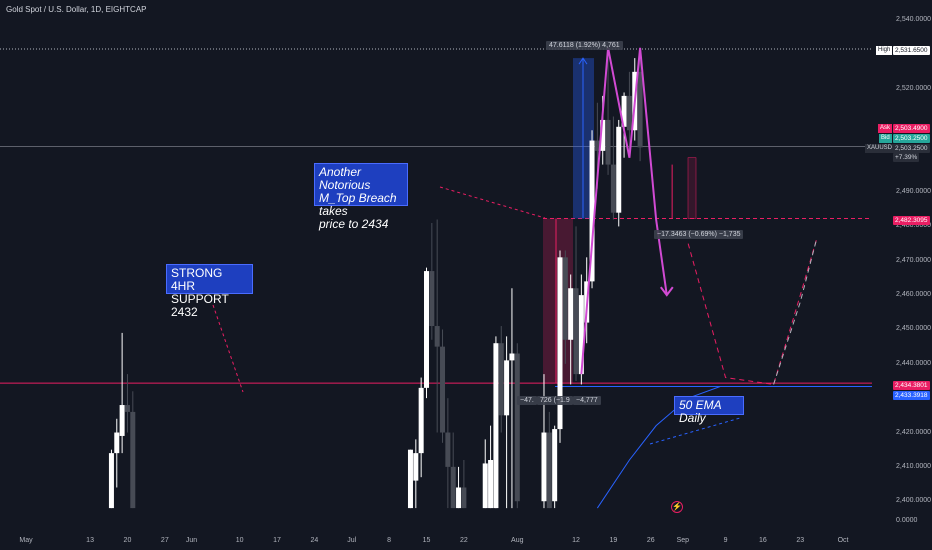 The height and width of the screenshot is (550, 932). I want to click on time-tick-label-12: 22, so click(463, 540).